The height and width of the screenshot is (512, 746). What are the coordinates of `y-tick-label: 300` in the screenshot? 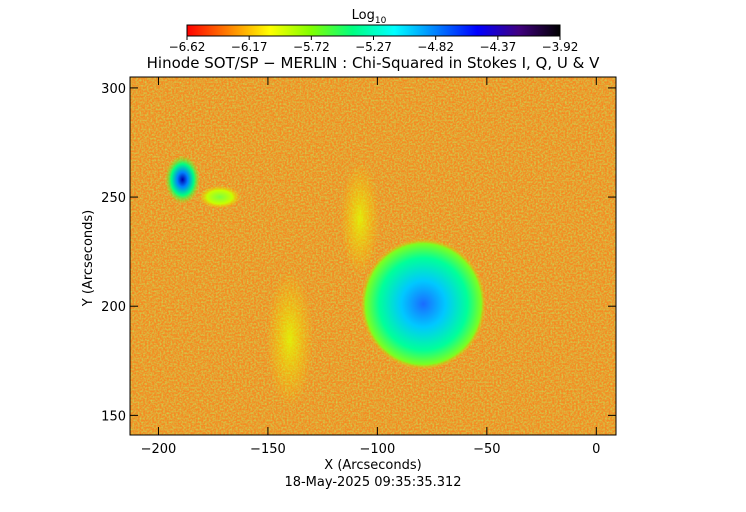 It's located at (113, 89).